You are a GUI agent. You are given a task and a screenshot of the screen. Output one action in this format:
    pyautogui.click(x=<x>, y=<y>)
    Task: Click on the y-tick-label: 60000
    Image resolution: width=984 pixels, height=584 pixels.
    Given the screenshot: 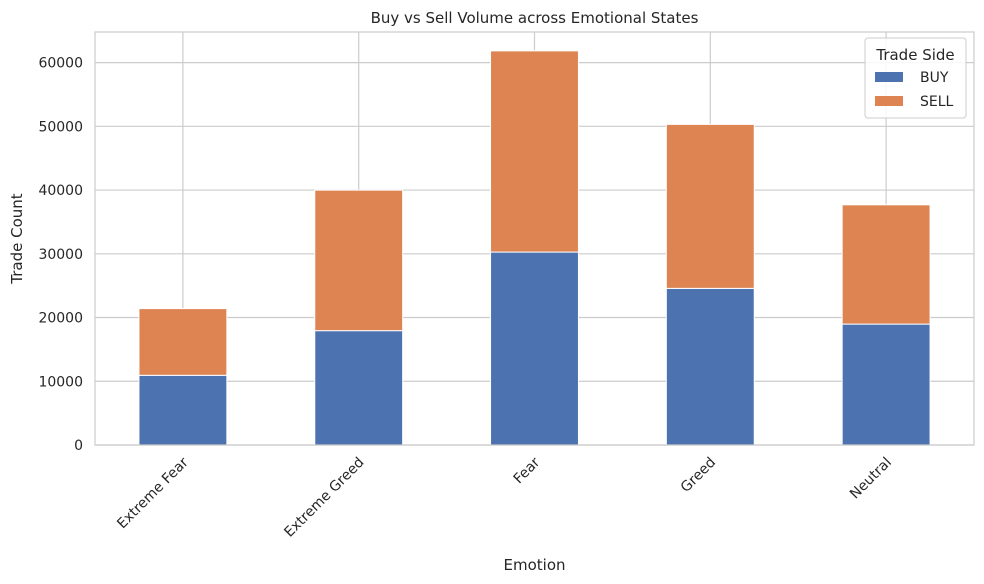 What is the action you would take?
    pyautogui.click(x=60, y=64)
    